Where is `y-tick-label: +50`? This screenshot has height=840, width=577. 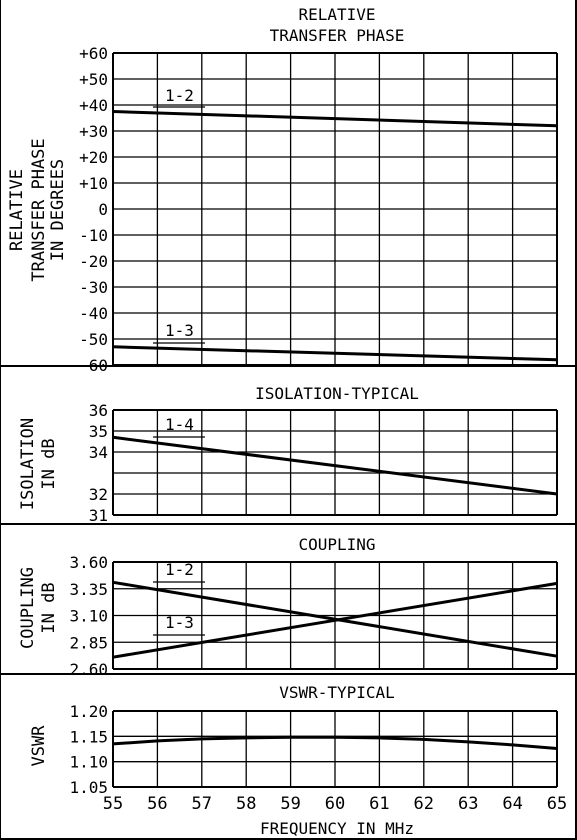
y-tick-label: +50 is located at coordinates (93, 79).